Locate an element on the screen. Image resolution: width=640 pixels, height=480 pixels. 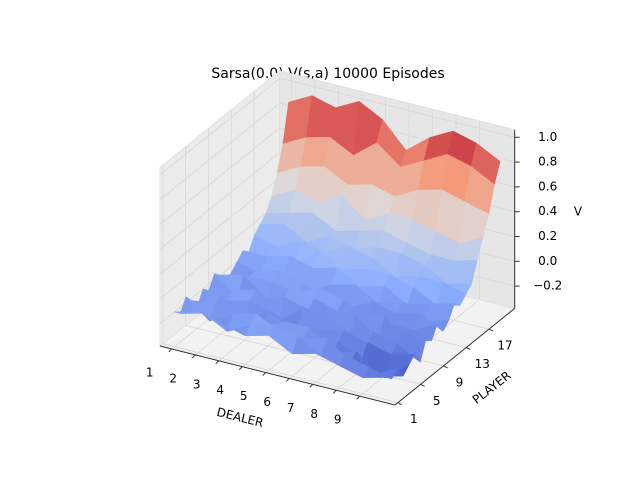
x-tick-label: 5 is located at coordinates (244, 396).